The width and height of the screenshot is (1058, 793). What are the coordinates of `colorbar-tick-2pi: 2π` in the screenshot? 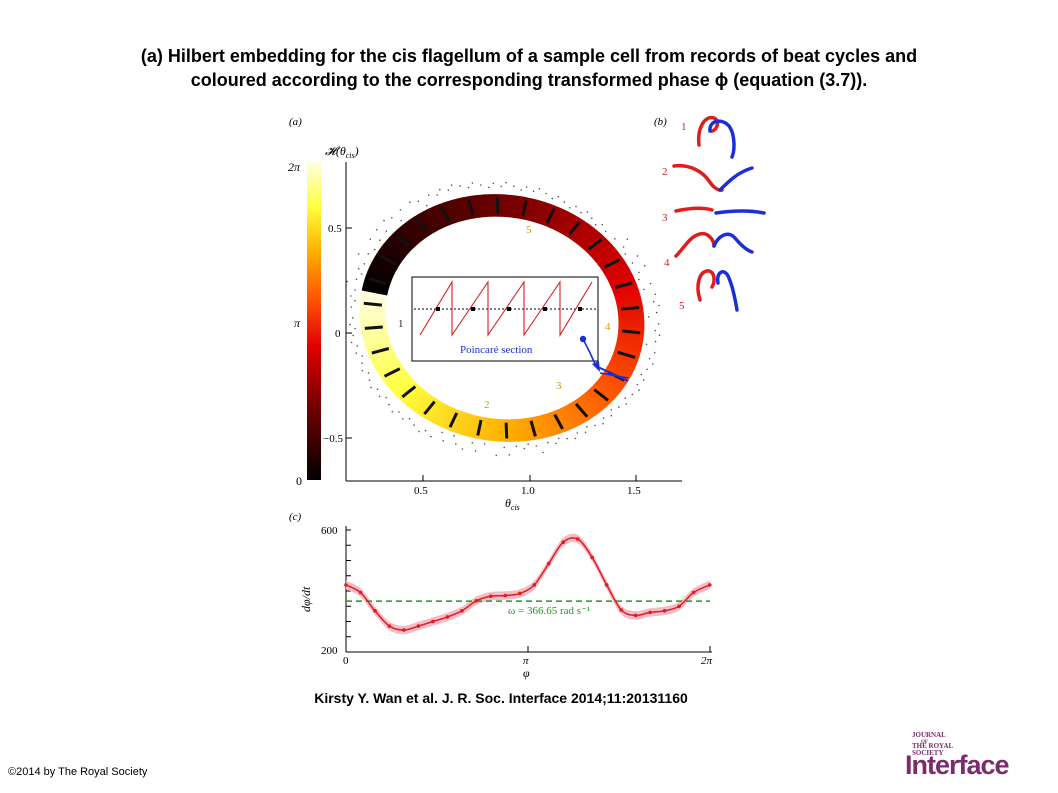 It's located at (294, 167).